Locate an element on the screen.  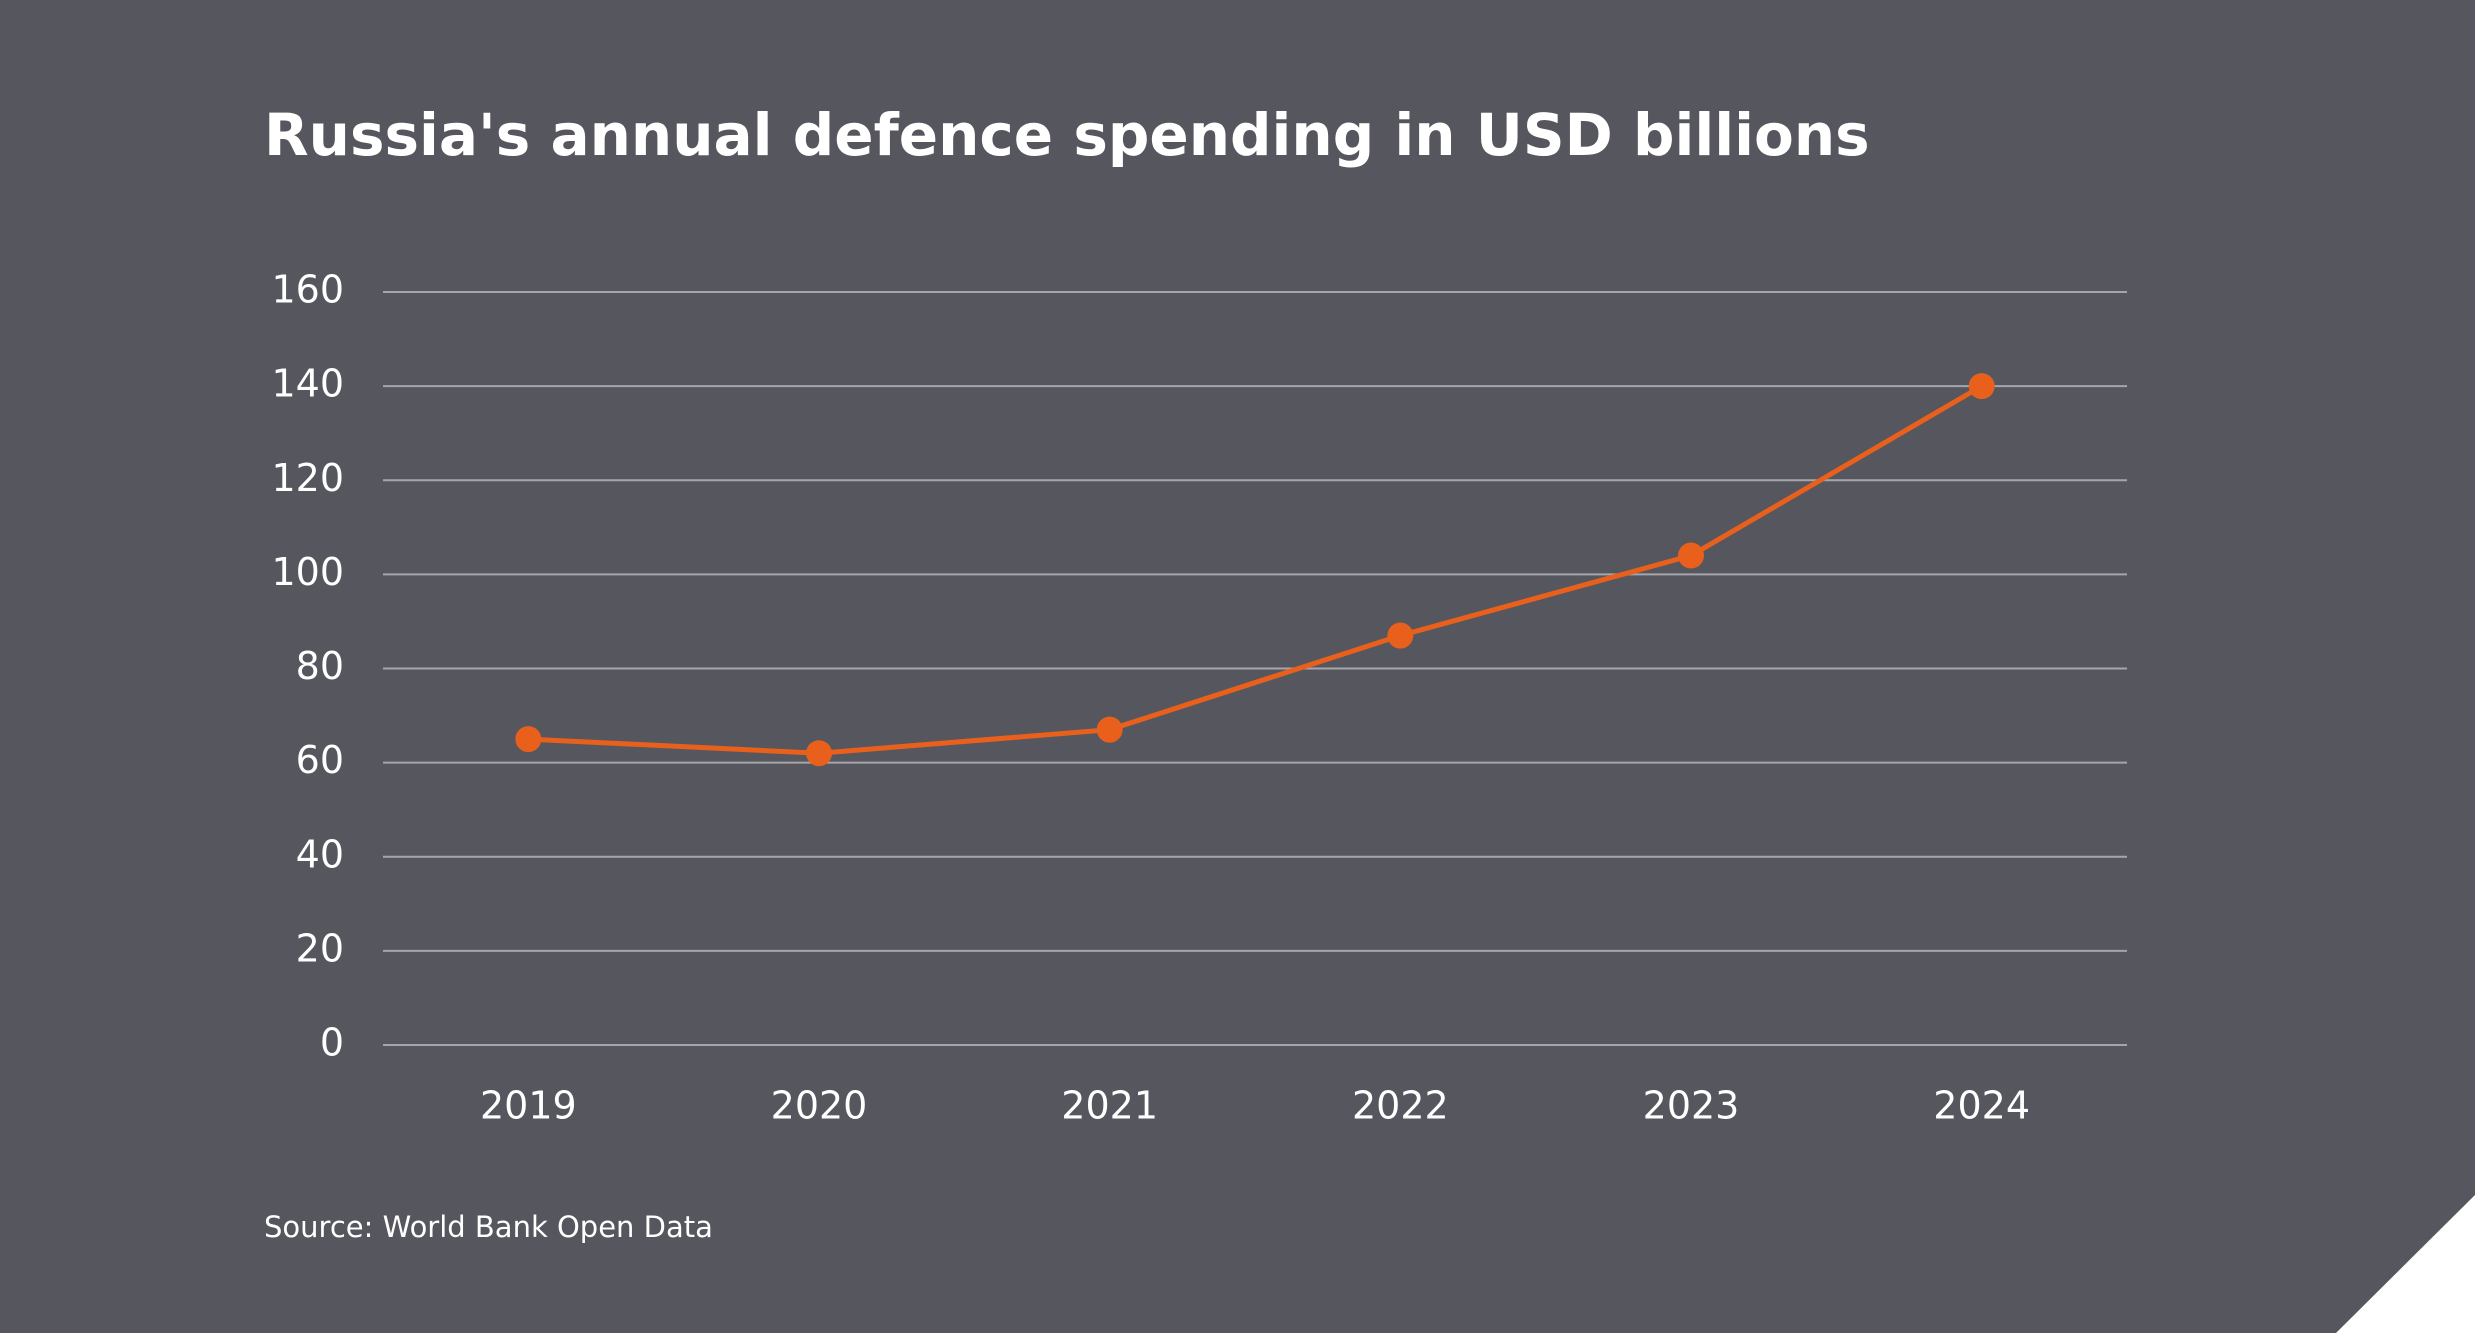
y-tick-label: 140 is located at coordinates (307, 384).